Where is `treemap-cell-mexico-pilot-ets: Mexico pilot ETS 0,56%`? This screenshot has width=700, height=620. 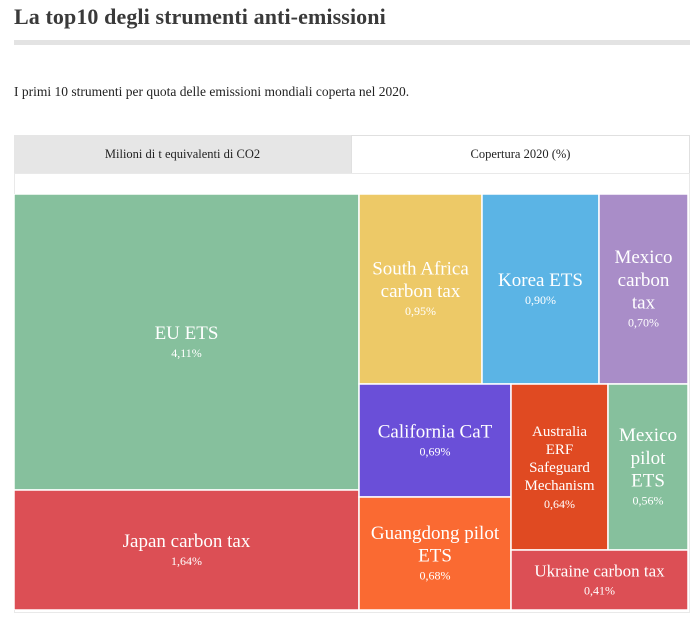 treemap-cell-mexico-pilot-ets: Mexico pilot ETS 0,56% is located at coordinates (647, 467).